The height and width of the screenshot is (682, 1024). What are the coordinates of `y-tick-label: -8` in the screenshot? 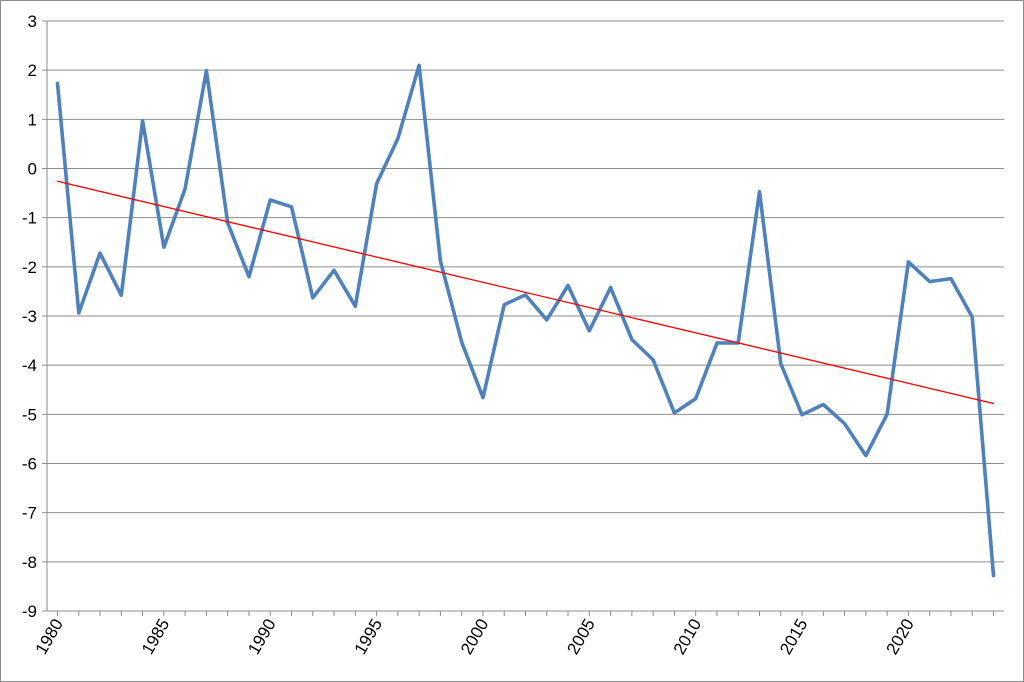 It's located at (29, 562).